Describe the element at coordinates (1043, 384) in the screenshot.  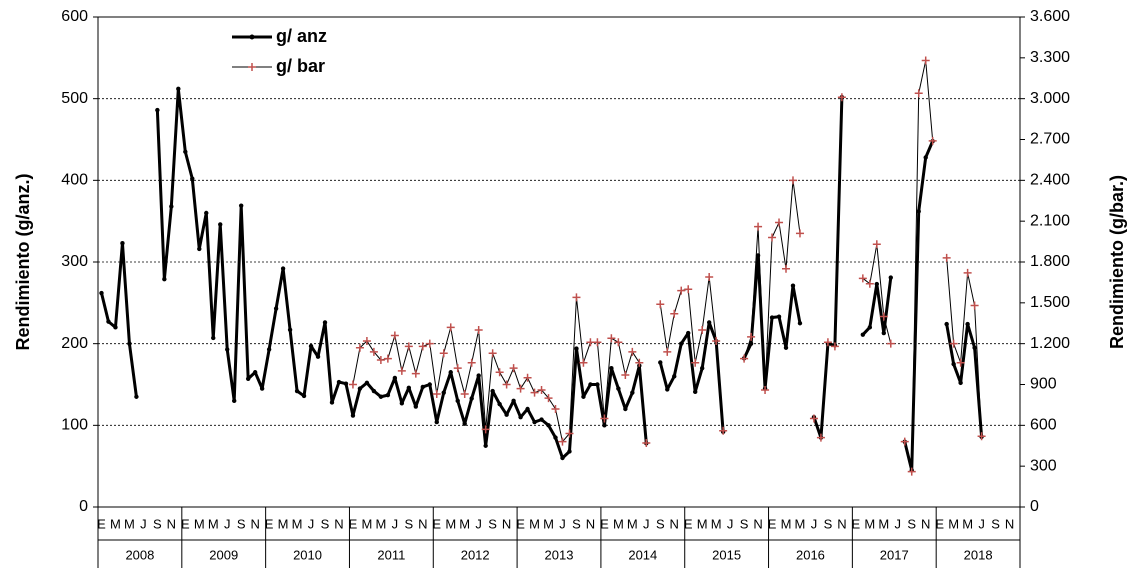
I see `y2-tick-label: 900` at that location.